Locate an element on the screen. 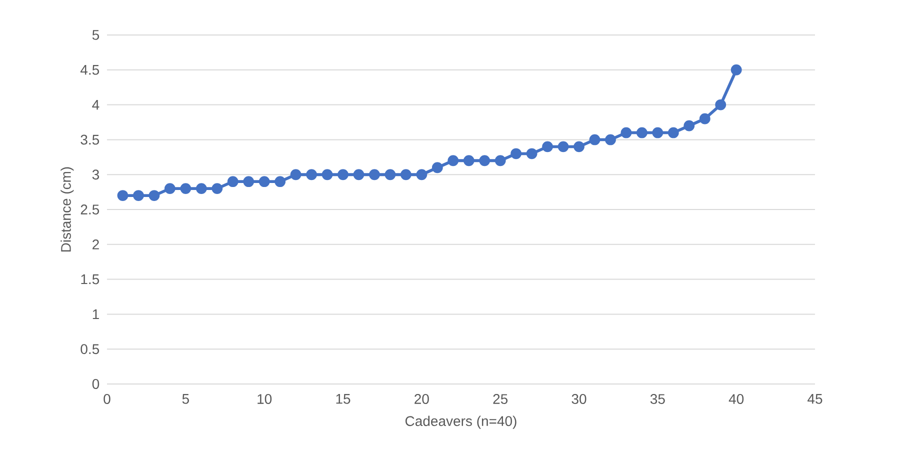 The image size is (912, 472). y-tick-label: 0.5 is located at coordinates (90, 349).